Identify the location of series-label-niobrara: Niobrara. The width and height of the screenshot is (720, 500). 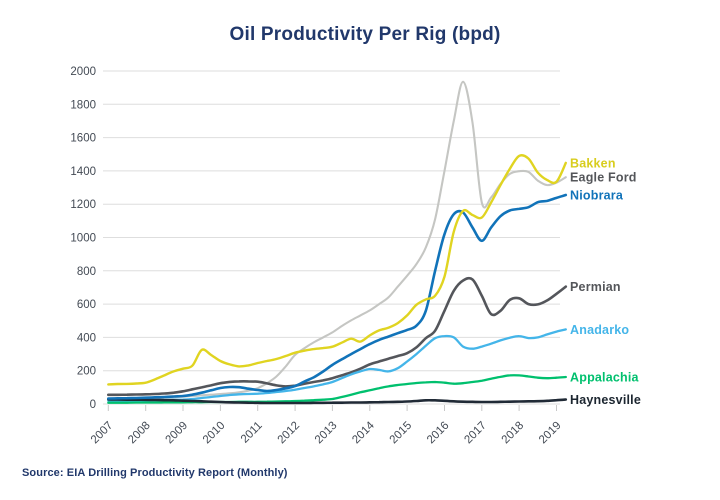
(597, 196).